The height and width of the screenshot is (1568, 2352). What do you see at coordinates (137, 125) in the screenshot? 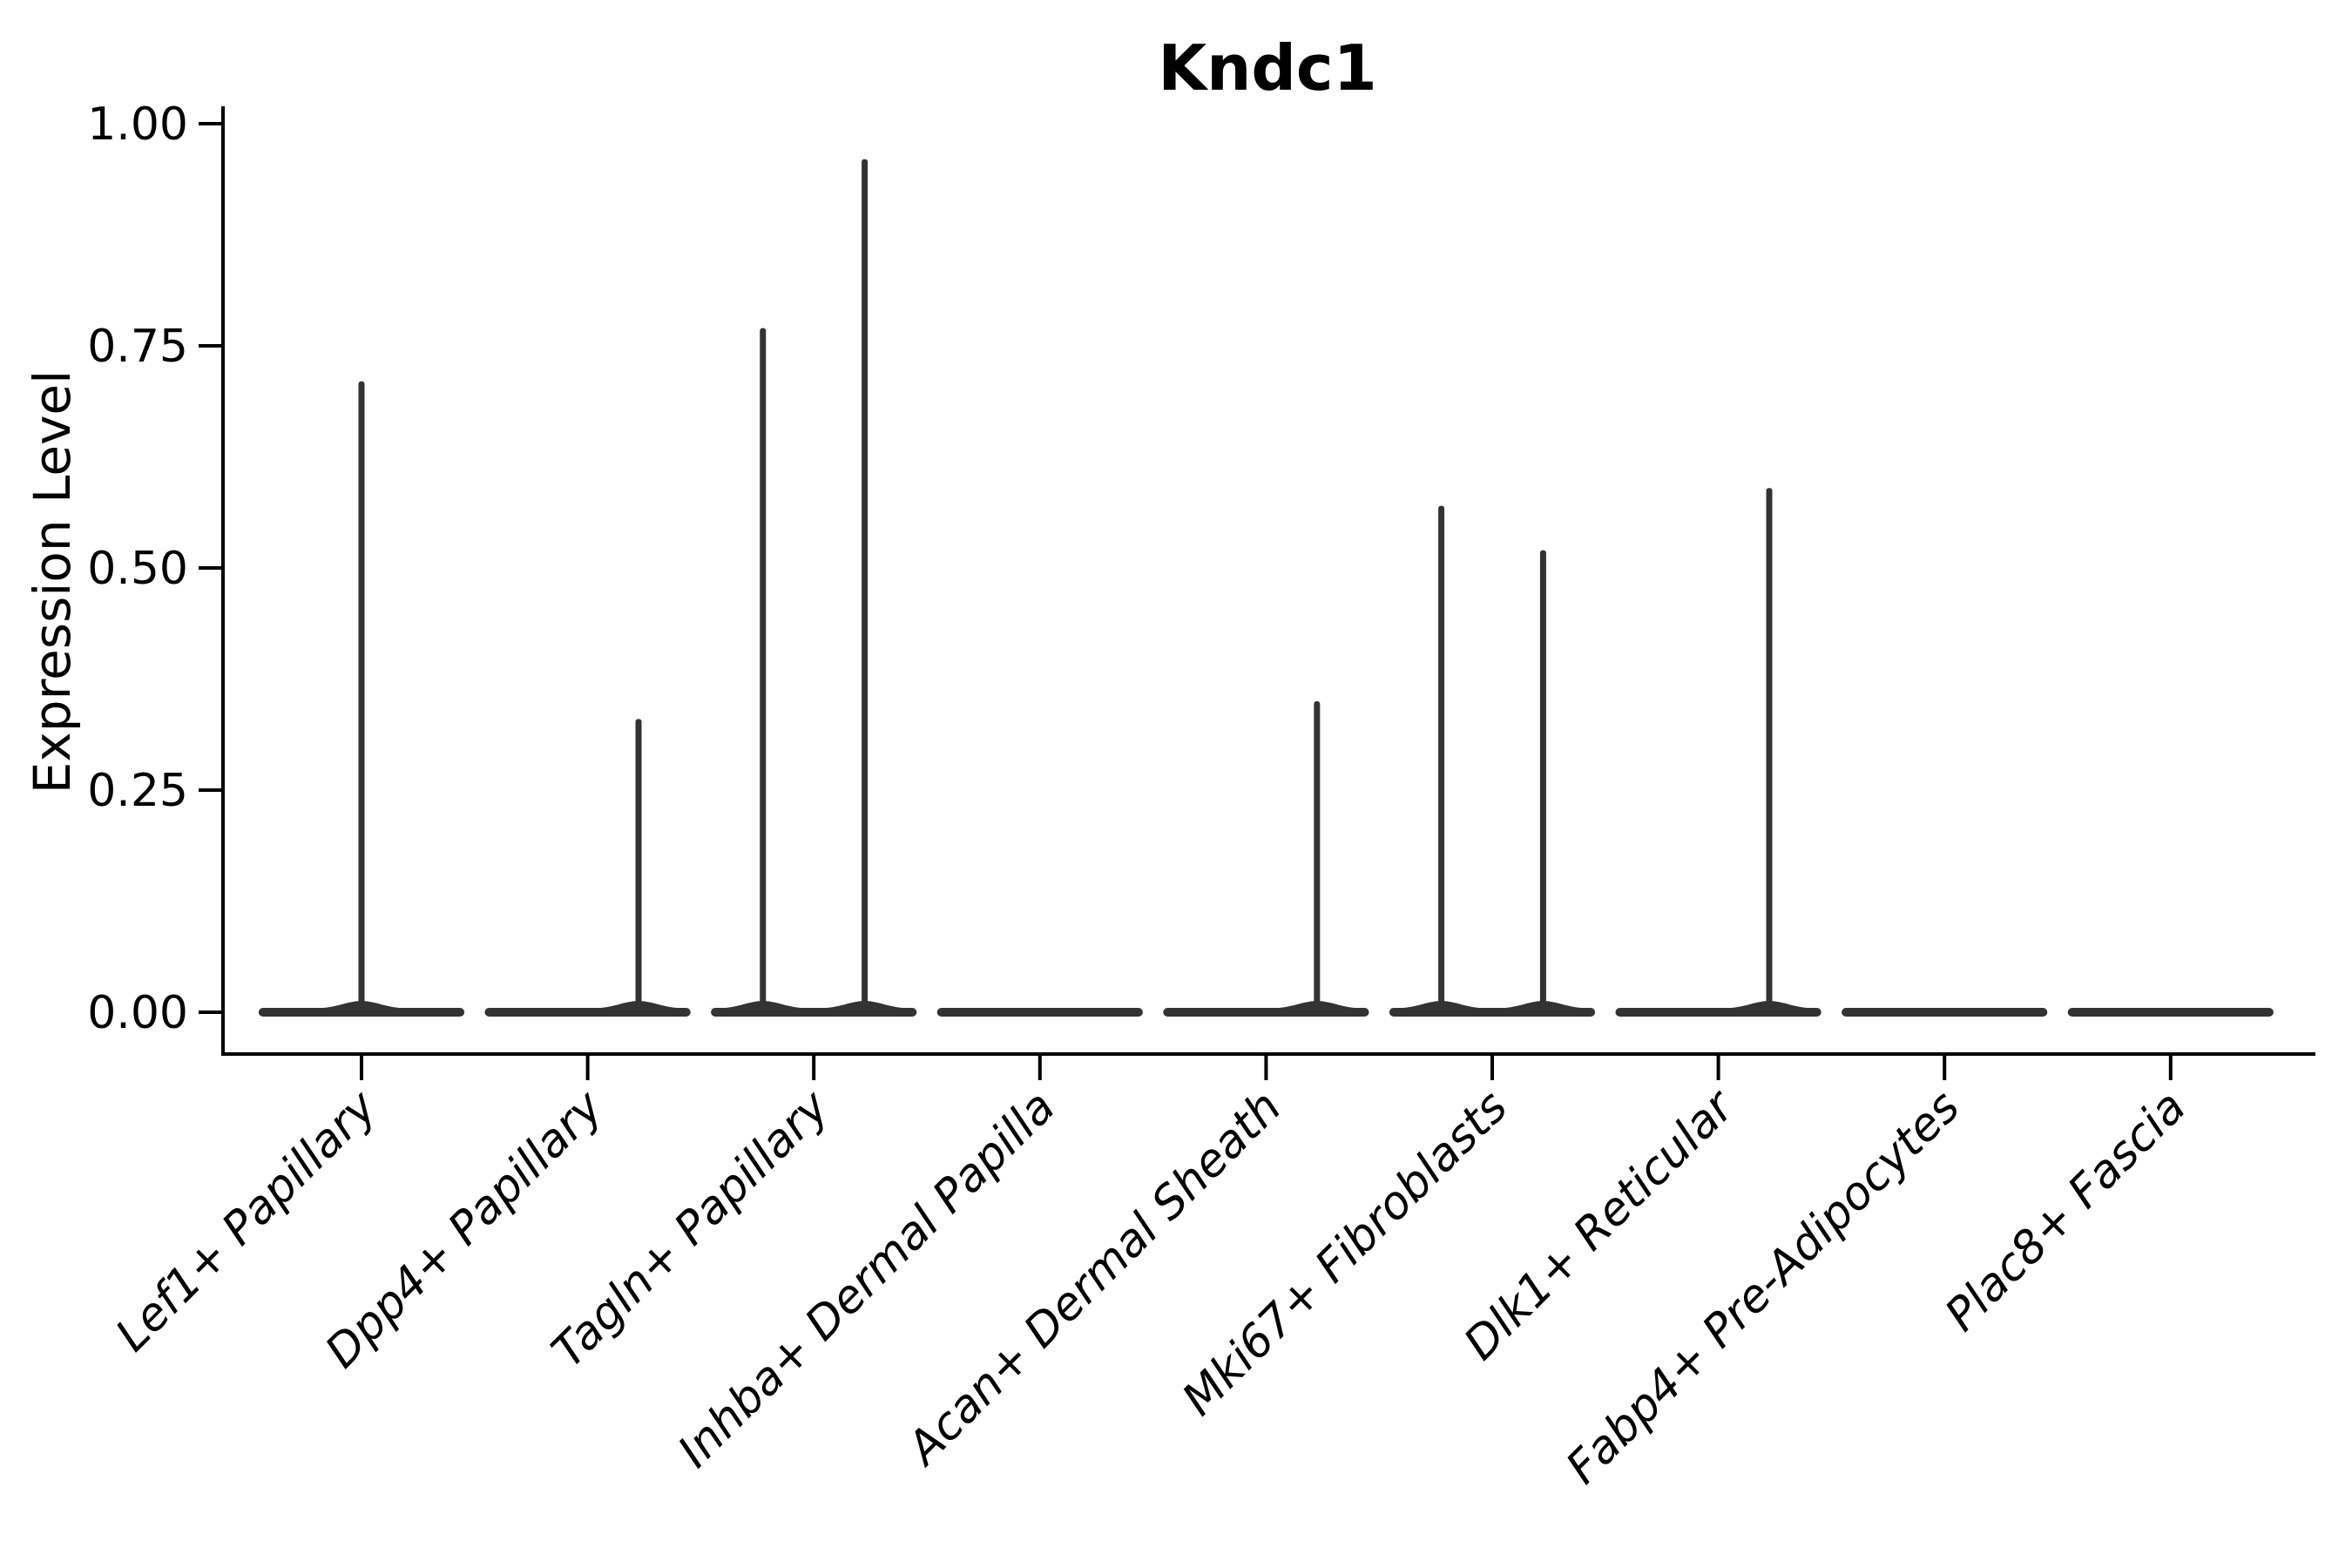
I see `y-tick-label: 1.00` at bounding box center [137, 125].